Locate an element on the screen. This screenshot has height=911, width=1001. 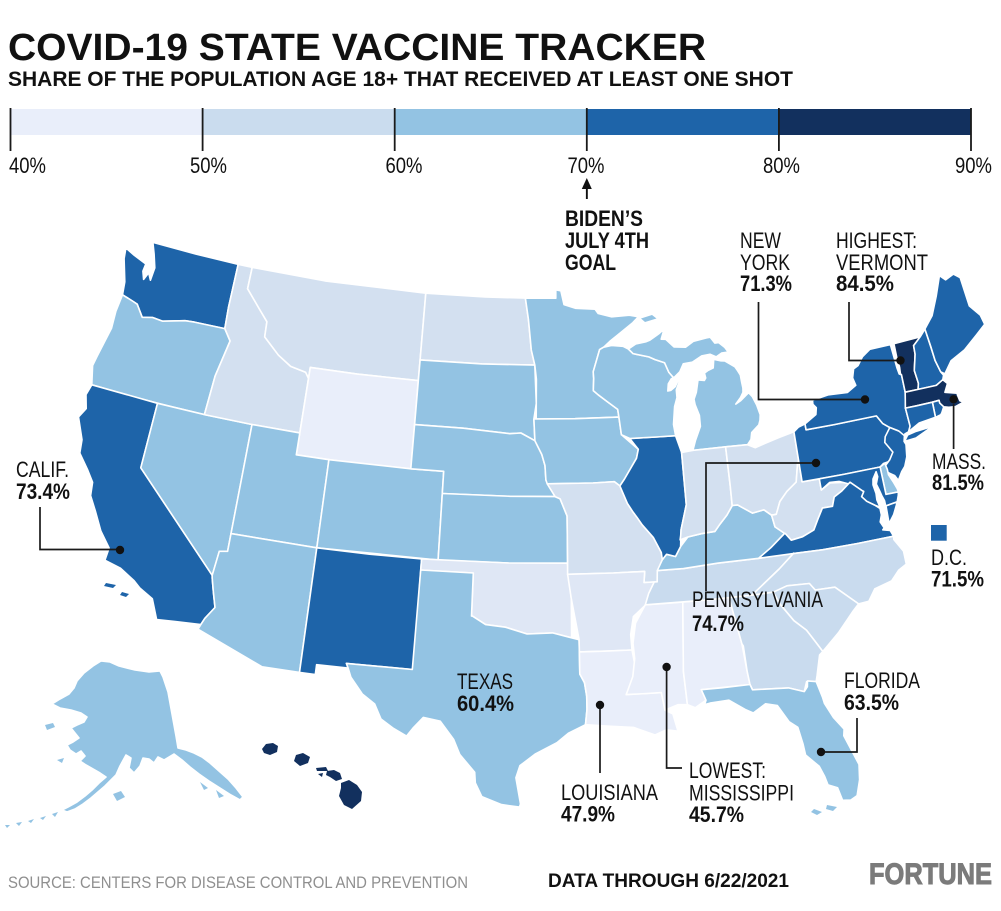
svg-text: 81.5% is located at coordinates (958, 482).